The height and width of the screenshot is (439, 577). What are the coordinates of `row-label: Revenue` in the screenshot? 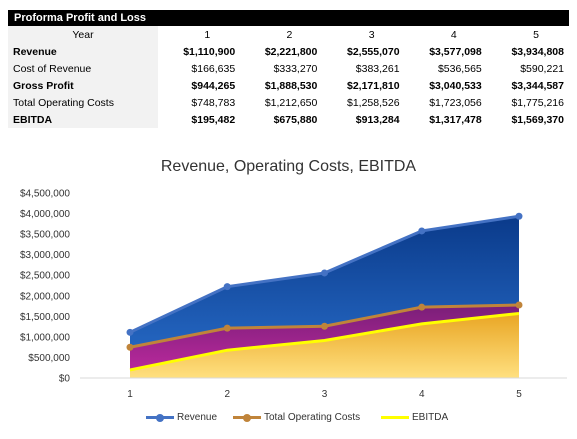 It's located at (83, 51).